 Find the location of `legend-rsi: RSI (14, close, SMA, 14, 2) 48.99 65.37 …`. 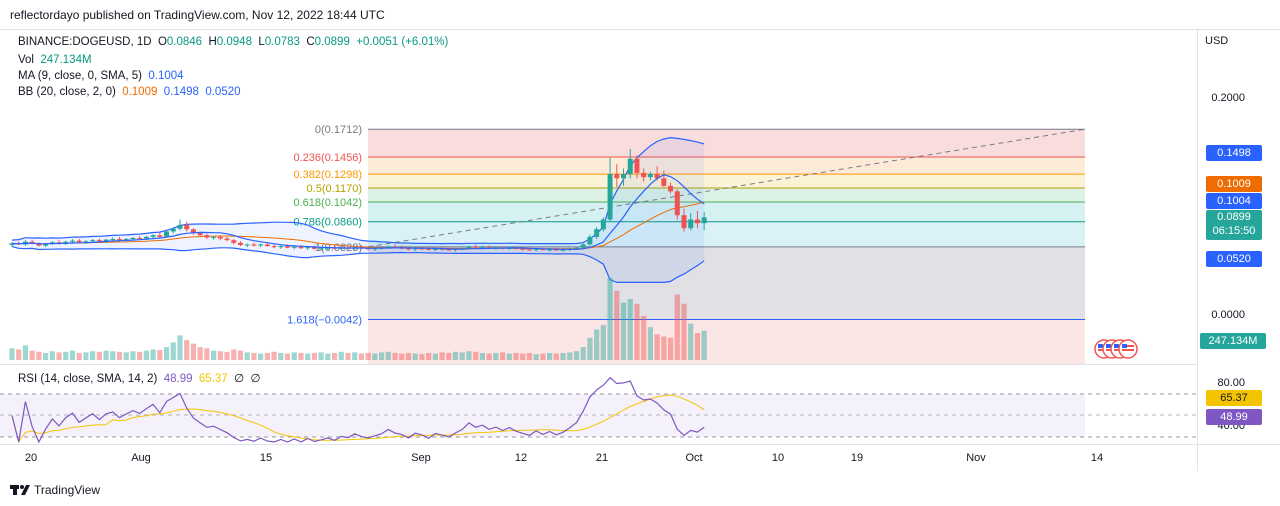

legend-rsi: RSI (14, close, SMA, 14, 2) 48.99 65.37 … is located at coordinates (139, 378).